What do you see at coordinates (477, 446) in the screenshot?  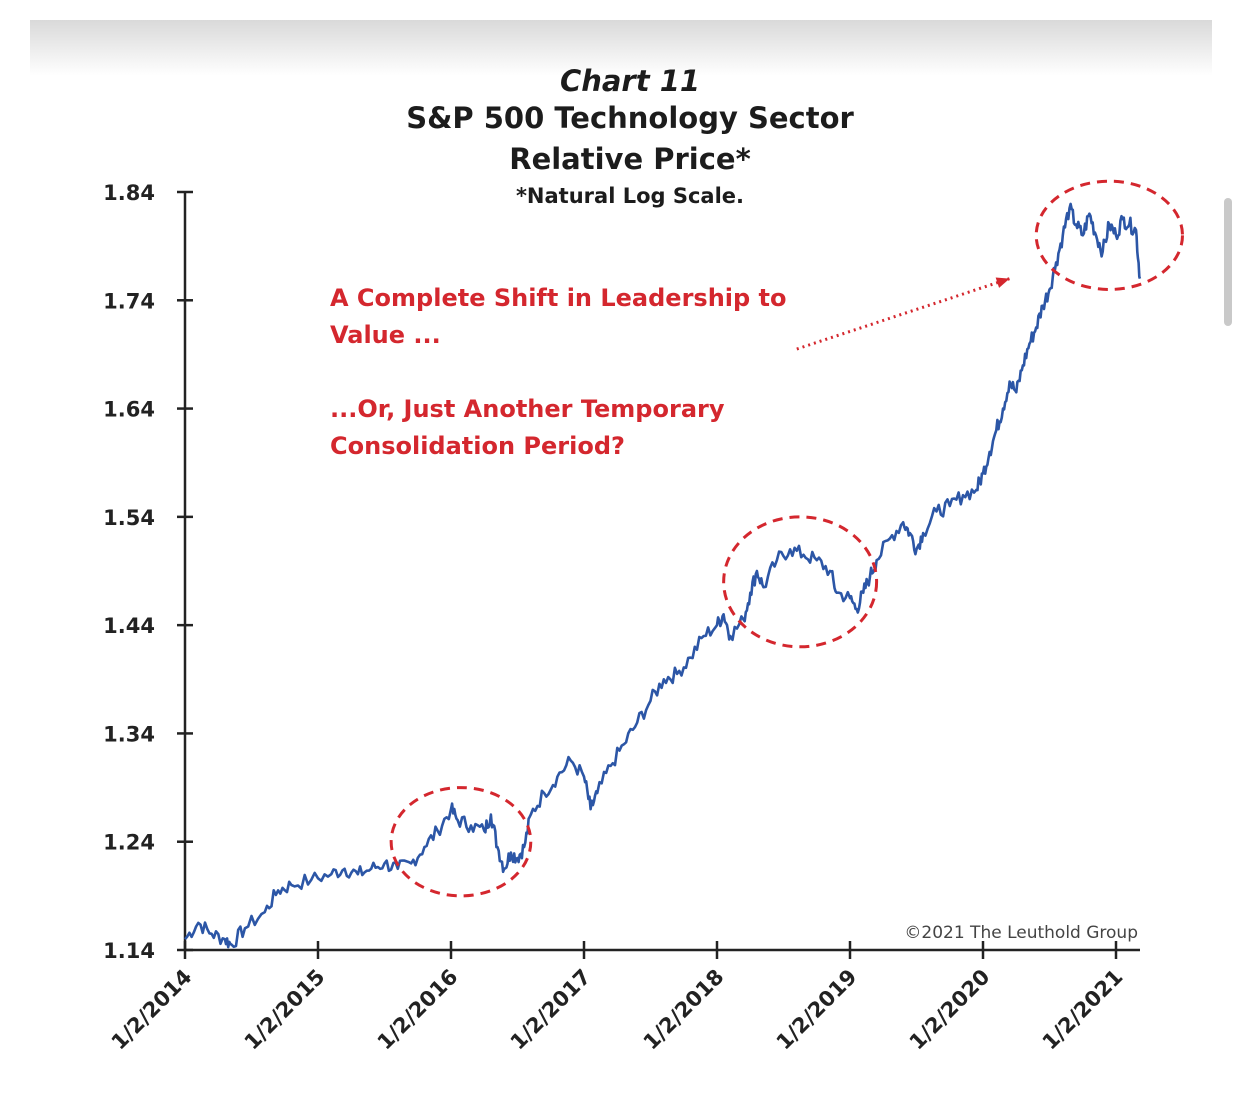 I see `annotation-2-line-2: Consolidation Period?` at bounding box center [477, 446].